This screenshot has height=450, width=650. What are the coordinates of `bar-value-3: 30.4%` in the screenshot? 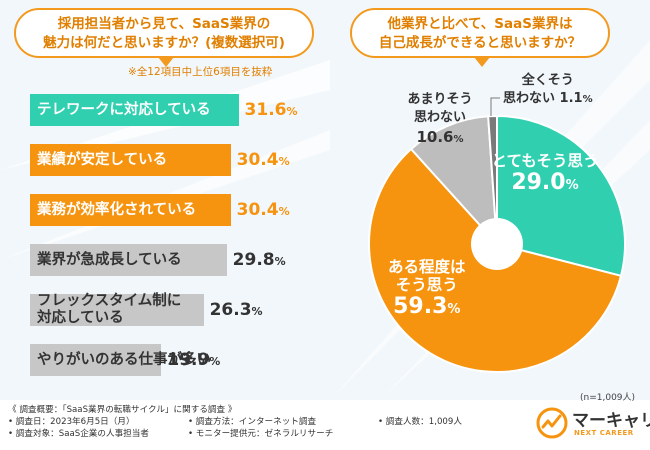 It's located at (263, 210).